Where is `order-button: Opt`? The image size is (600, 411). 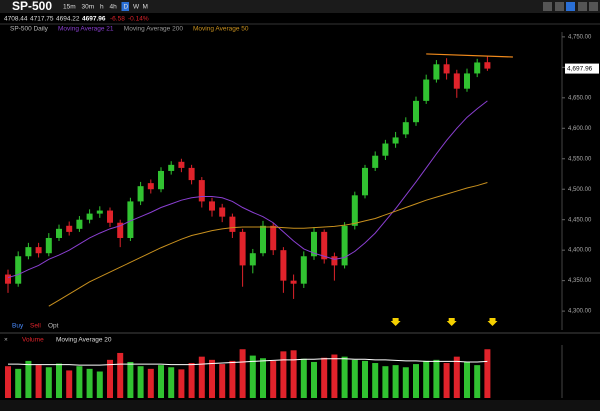
order-button: Opt is located at coordinates (53, 326).